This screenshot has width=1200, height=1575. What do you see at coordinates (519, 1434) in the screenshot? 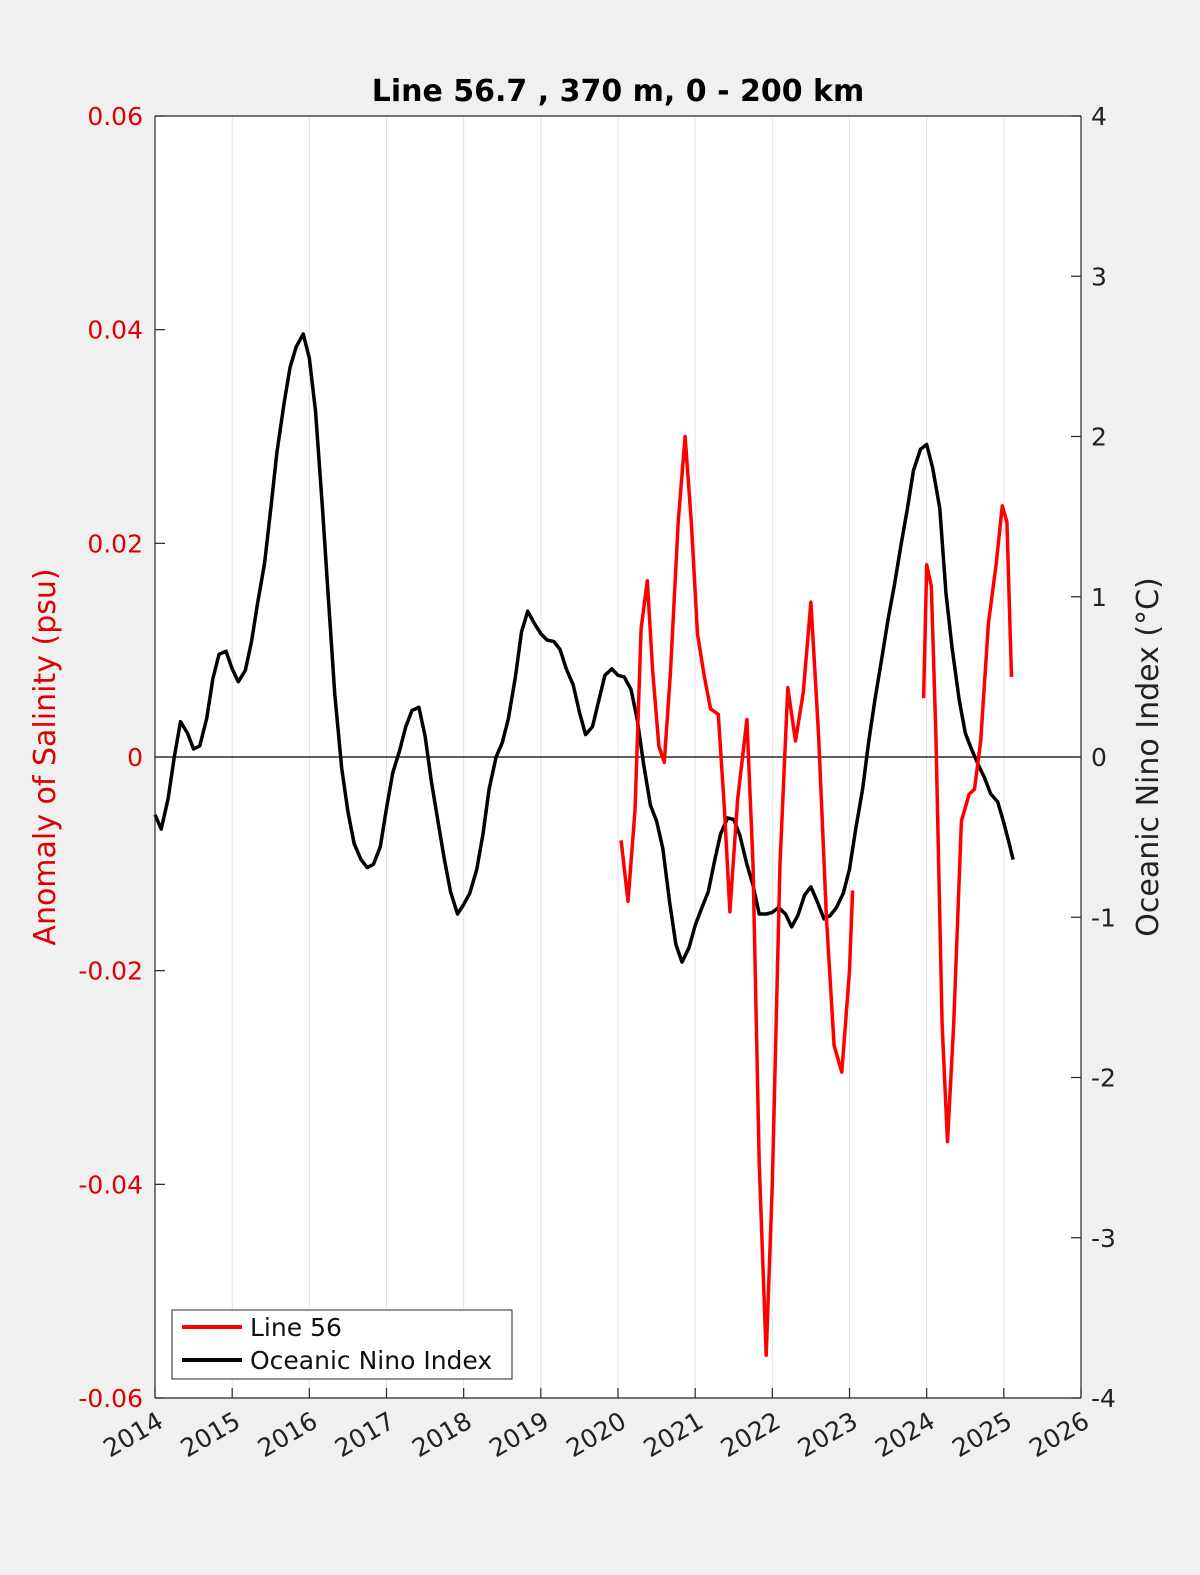
I see `x-tick-label: 2019` at bounding box center [519, 1434].